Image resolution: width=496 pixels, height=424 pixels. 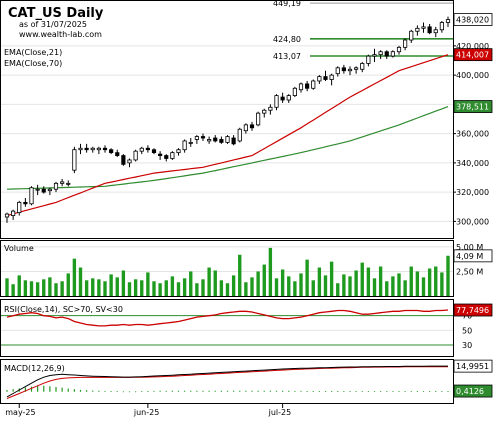 What do you see at coordinates (472, 75) in the screenshot?
I see `price-tick-label: 400,000` at bounding box center [472, 75].